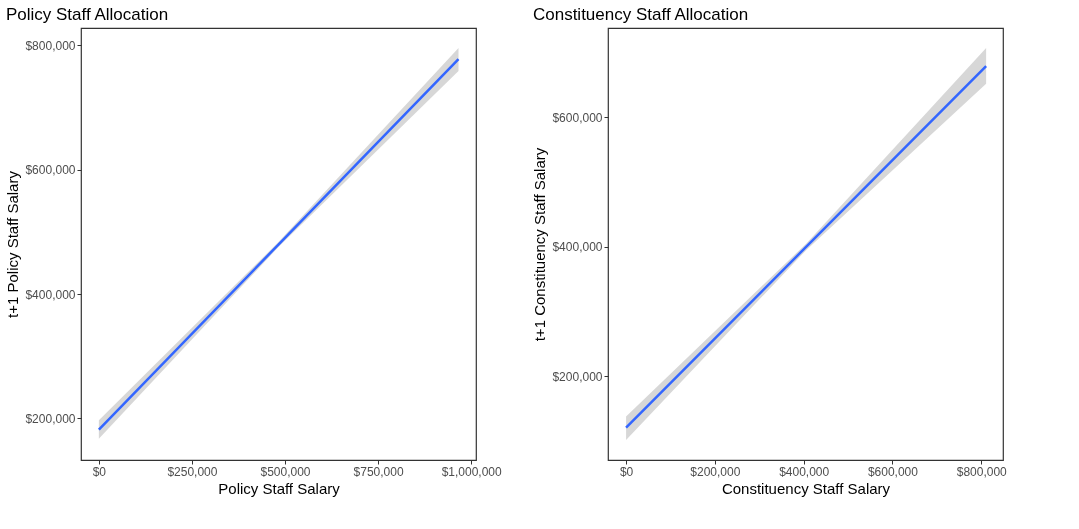 The height and width of the screenshot is (529, 1079). Describe the element at coordinates (279, 488) in the screenshot. I see `x-axis-title: Policy Staff Salary` at that location.